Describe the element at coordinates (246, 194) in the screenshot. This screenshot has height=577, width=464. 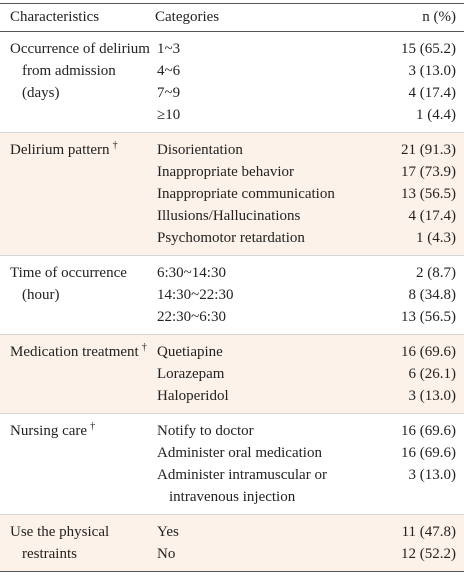
I see `category-cell: Inappropriate communication` at that location.